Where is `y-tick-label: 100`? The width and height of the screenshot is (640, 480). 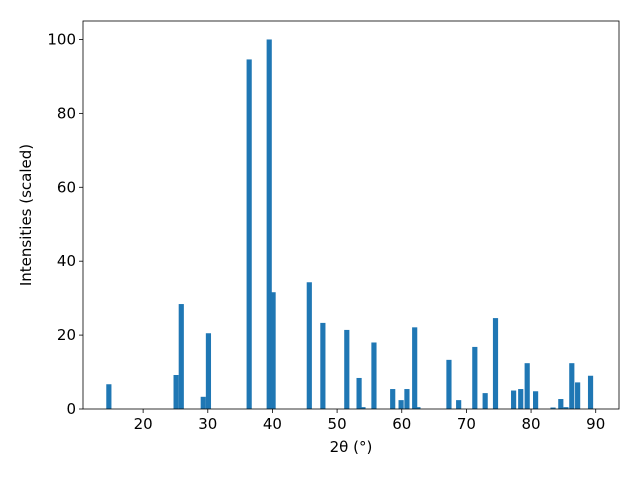
y-tick-label: 100 is located at coordinates (61, 39).